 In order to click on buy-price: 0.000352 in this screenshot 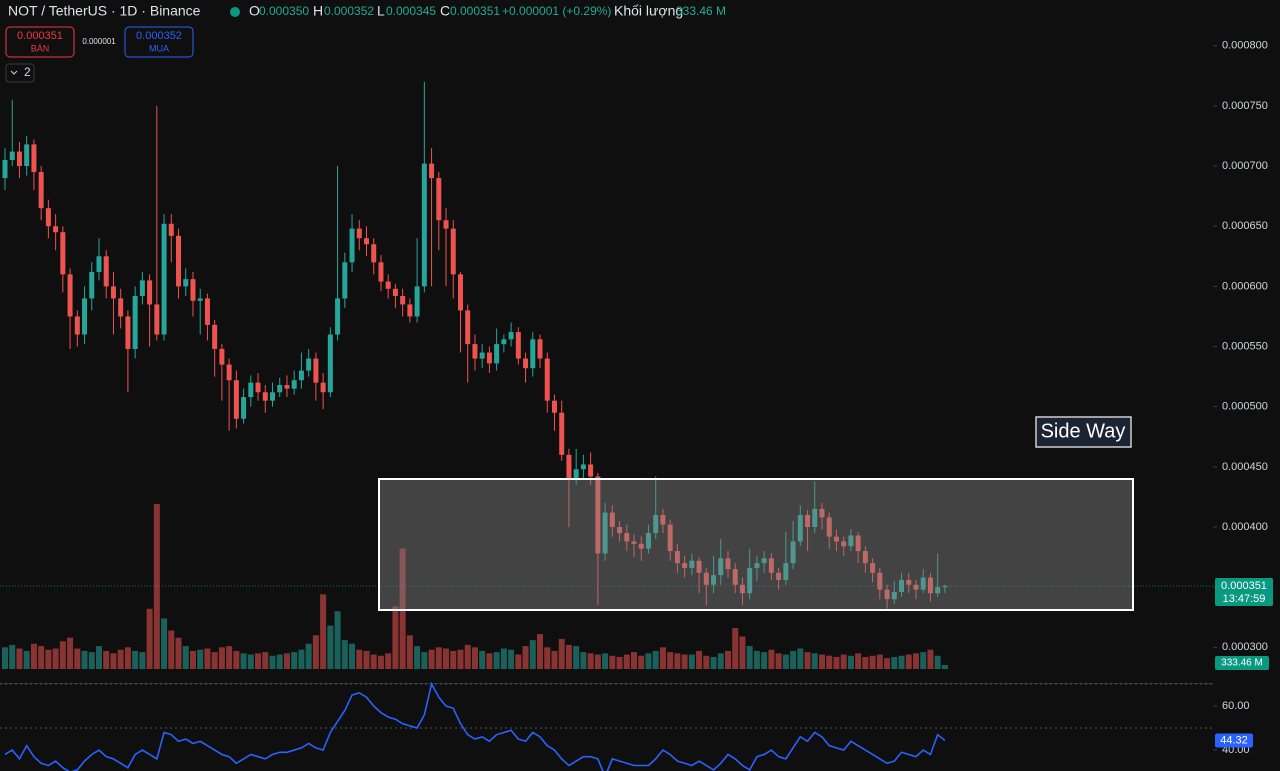, I will do `click(159, 36)`.